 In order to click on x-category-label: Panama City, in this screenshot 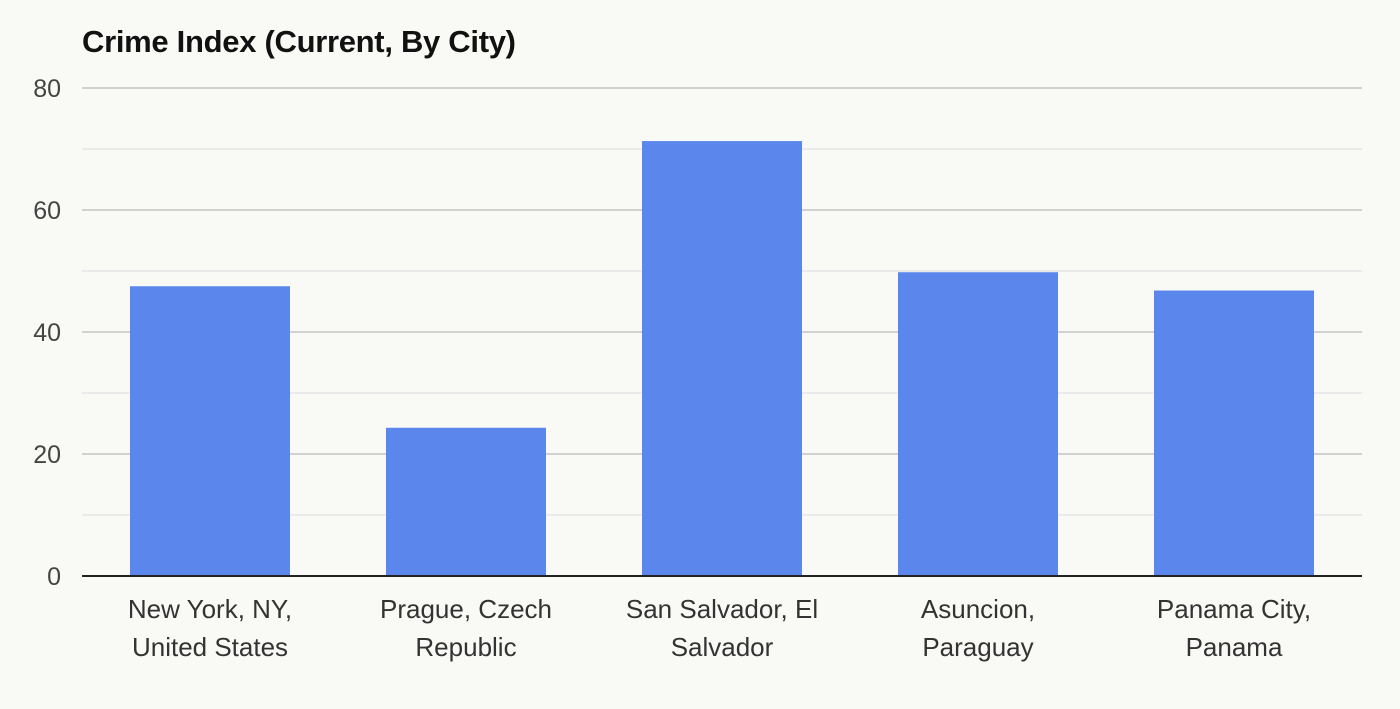, I will do `click(1234, 609)`.